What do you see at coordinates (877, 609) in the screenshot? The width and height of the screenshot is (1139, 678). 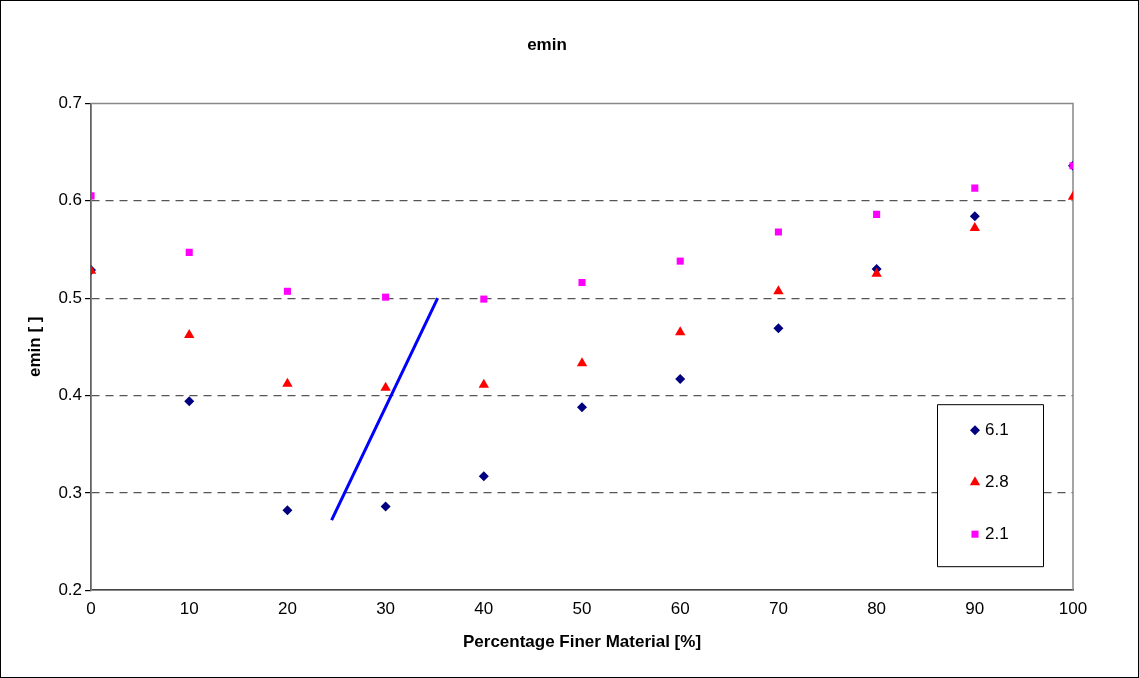 I see `x-tick-label: 80` at bounding box center [877, 609].